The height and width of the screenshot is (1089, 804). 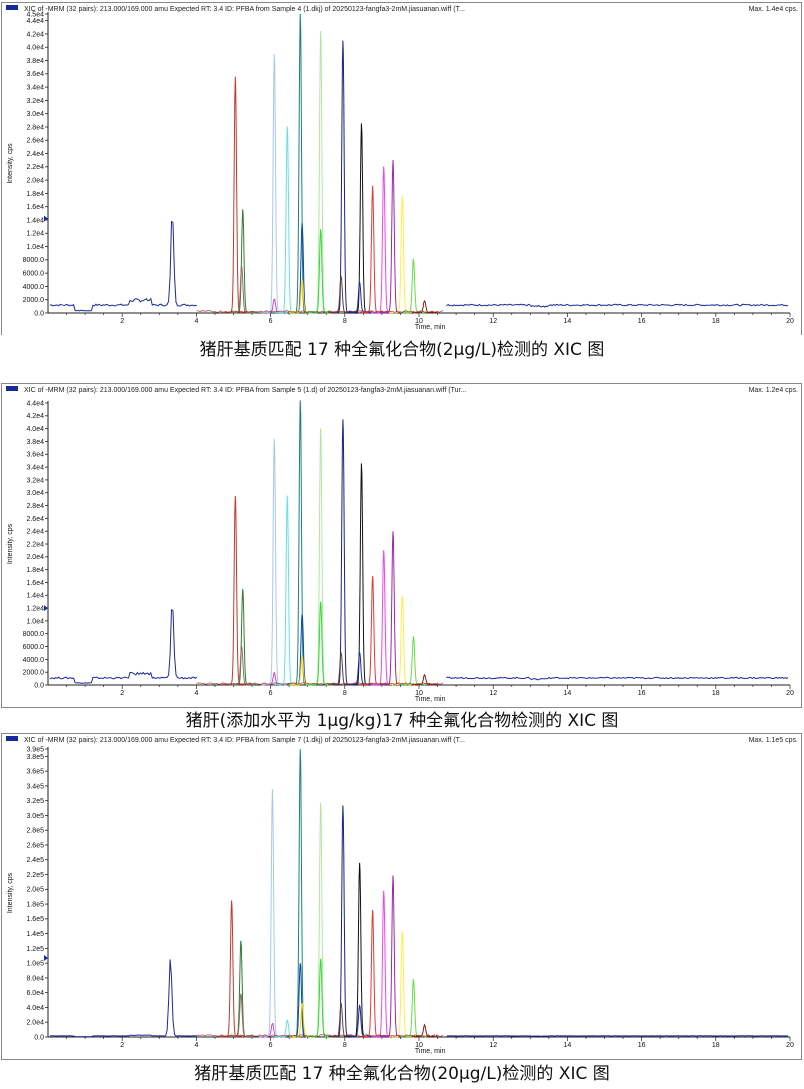 What do you see at coordinates (122, 321) in the screenshot?
I see `x-tick-label: 2` at bounding box center [122, 321].